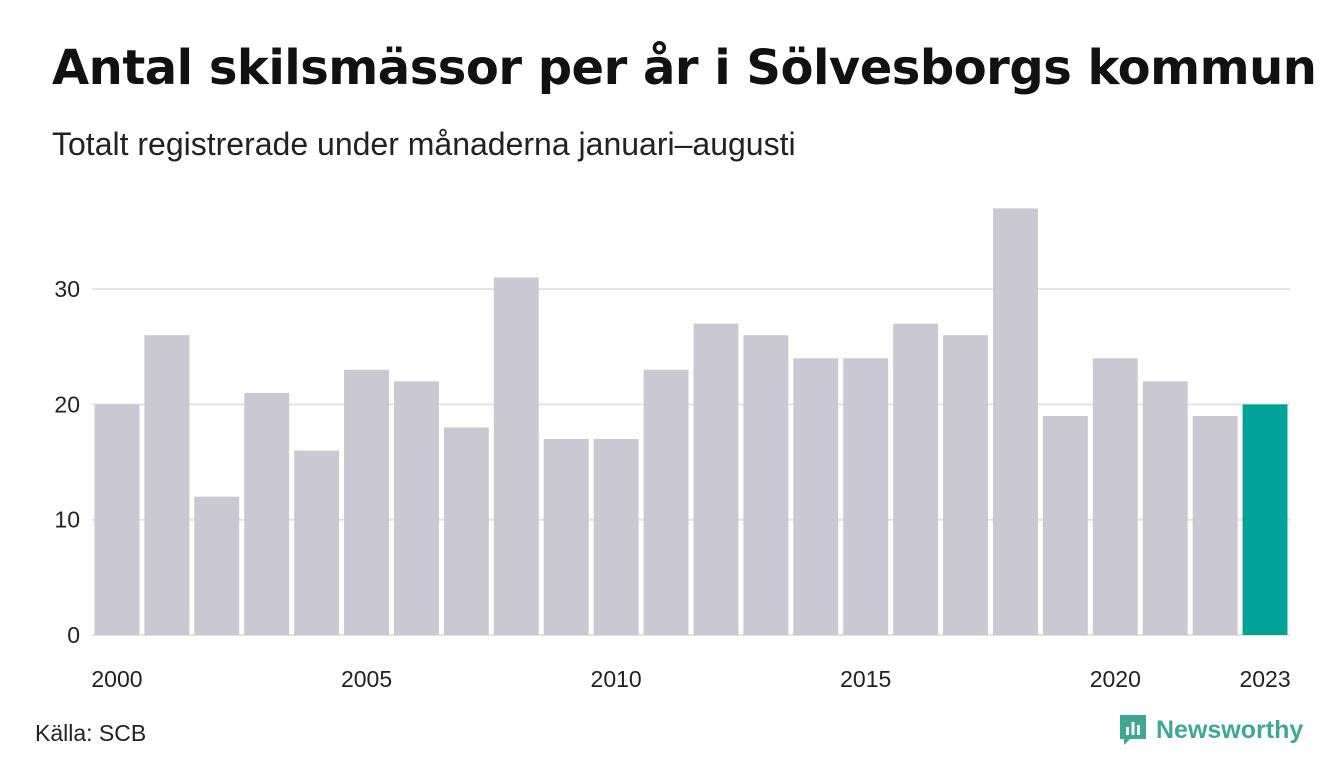 Image resolution: width=1340 pixels, height=780 pixels. What do you see at coordinates (116, 679) in the screenshot?
I see `x-tick-label: 2000` at bounding box center [116, 679].